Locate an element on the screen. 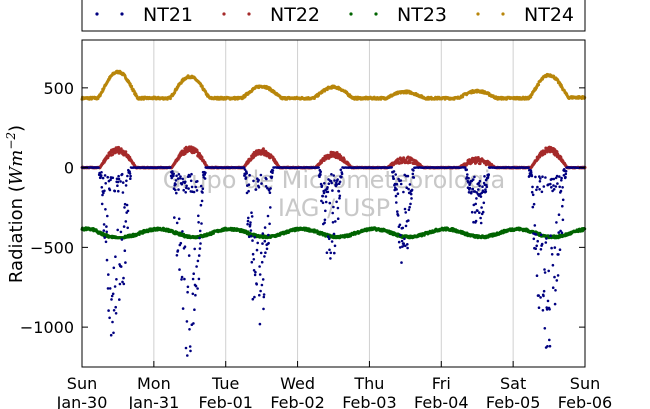 The width and height of the screenshot is (650, 409). y-tick-label: 0 is located at coordinates (69, 168).